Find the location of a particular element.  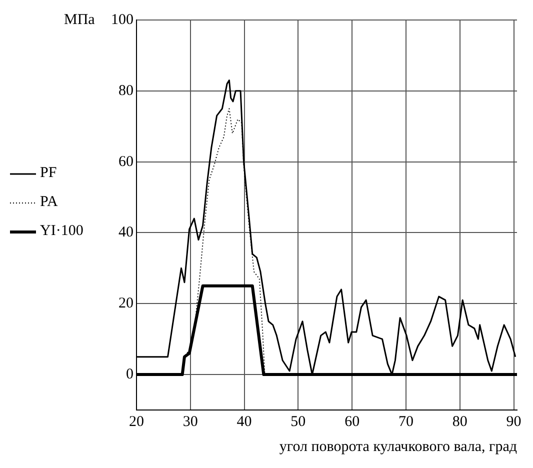

x-tick-label: 50 is located at coordinates (298, 422).